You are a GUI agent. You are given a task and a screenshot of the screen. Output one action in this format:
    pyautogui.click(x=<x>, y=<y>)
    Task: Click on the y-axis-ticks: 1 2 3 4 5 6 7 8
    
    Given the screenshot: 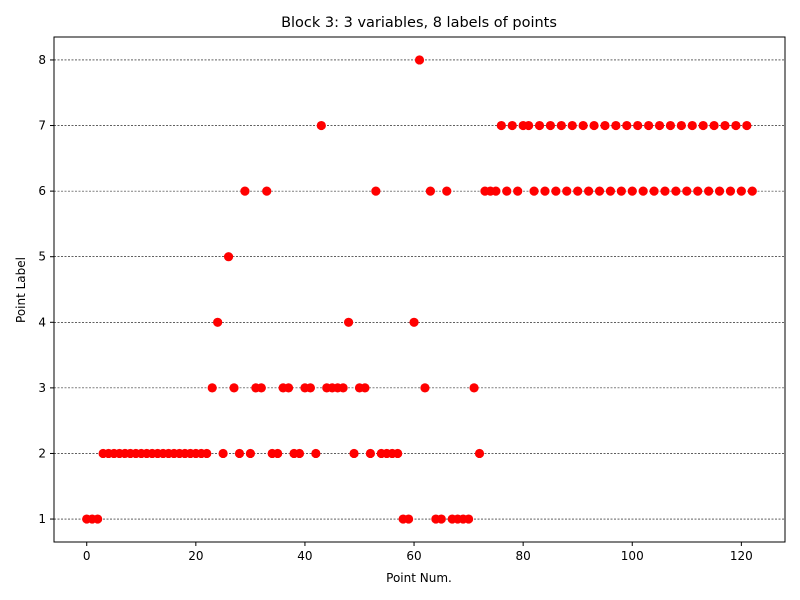 What is the action you would take?
    pyautogui.click(x=46, y=289)
    